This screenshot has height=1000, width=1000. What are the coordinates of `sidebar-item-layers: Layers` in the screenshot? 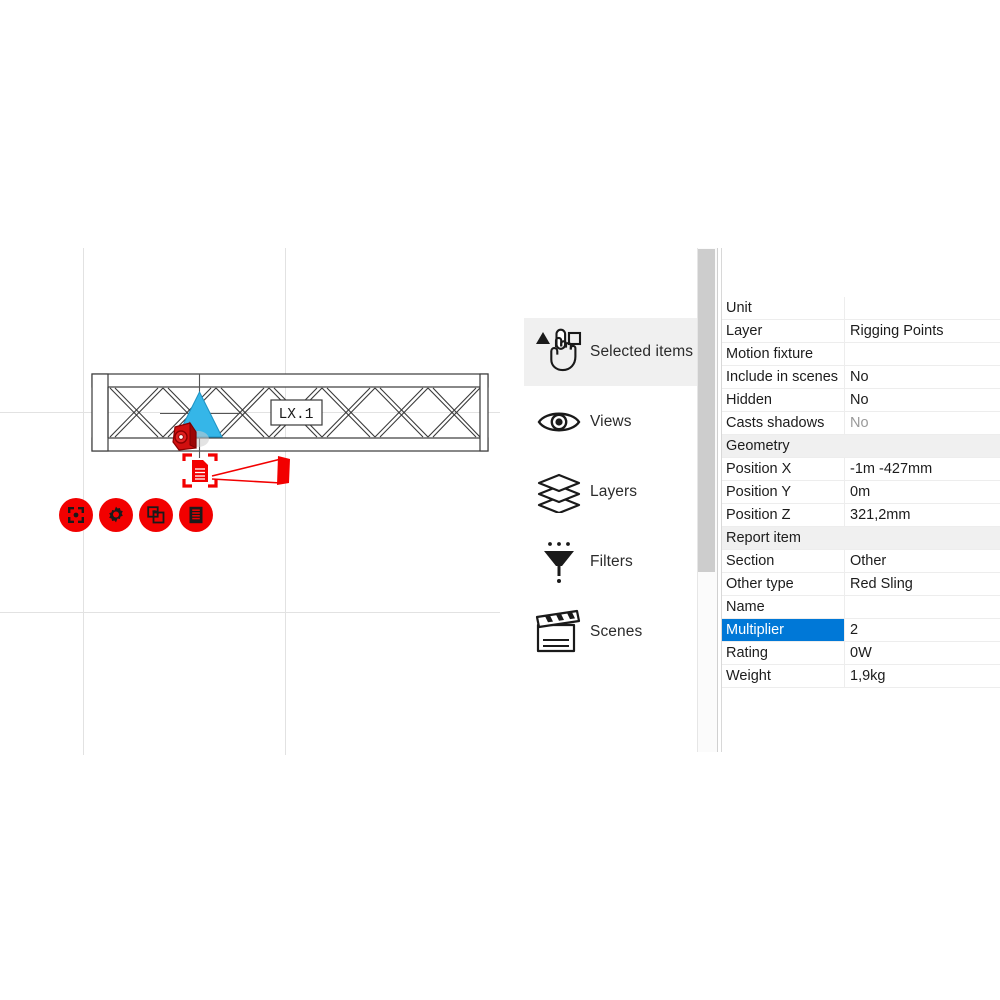 It's located at (610, 492).